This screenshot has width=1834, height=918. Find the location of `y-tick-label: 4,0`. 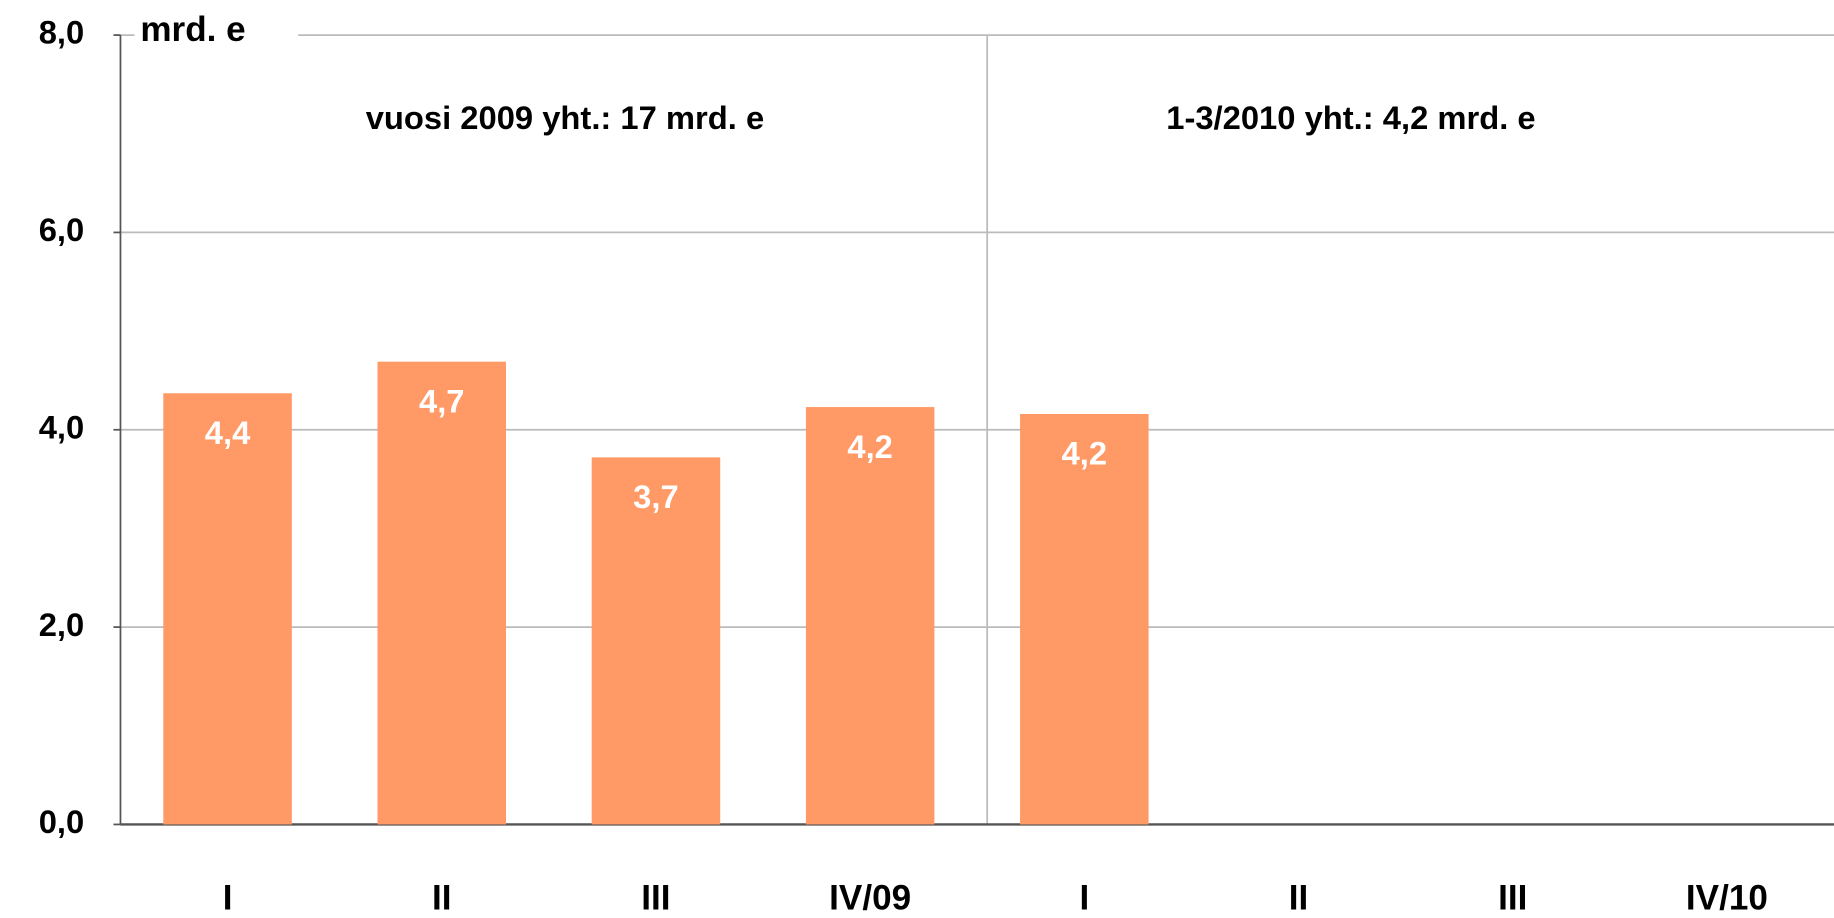

y-tick-label: 4,0 is located at coordinates (62, 426).